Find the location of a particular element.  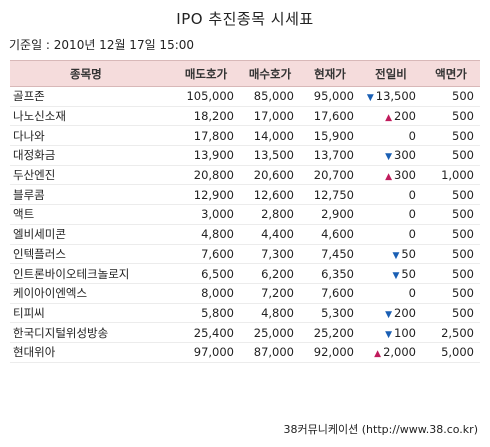

stock-name-cell: 두산엔진 is located at coordinates (34, 175).